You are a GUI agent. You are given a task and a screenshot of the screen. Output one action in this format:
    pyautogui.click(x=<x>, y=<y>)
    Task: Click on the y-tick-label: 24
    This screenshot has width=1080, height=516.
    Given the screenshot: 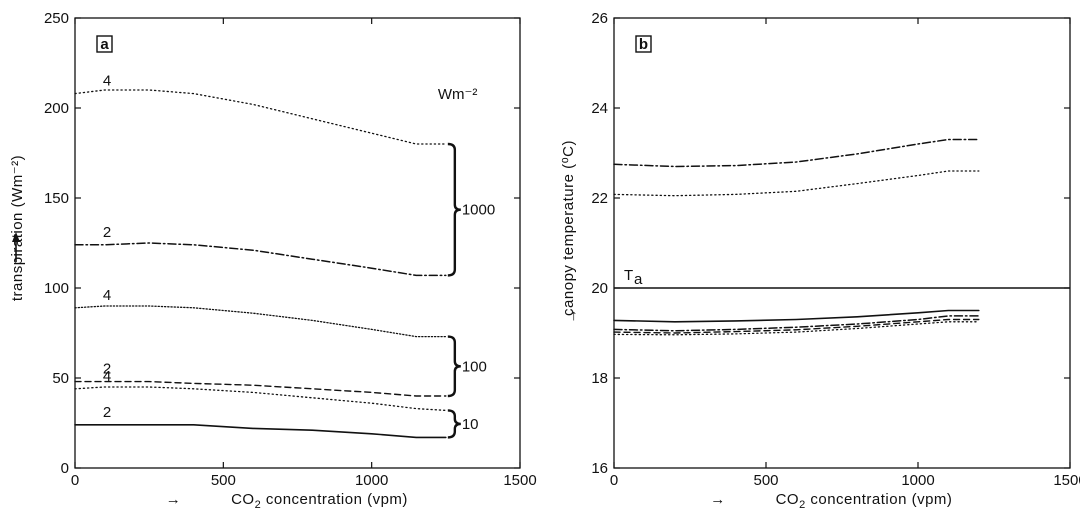 What is the action you would take?
    pyautogui.click(x=599, y=108)
    